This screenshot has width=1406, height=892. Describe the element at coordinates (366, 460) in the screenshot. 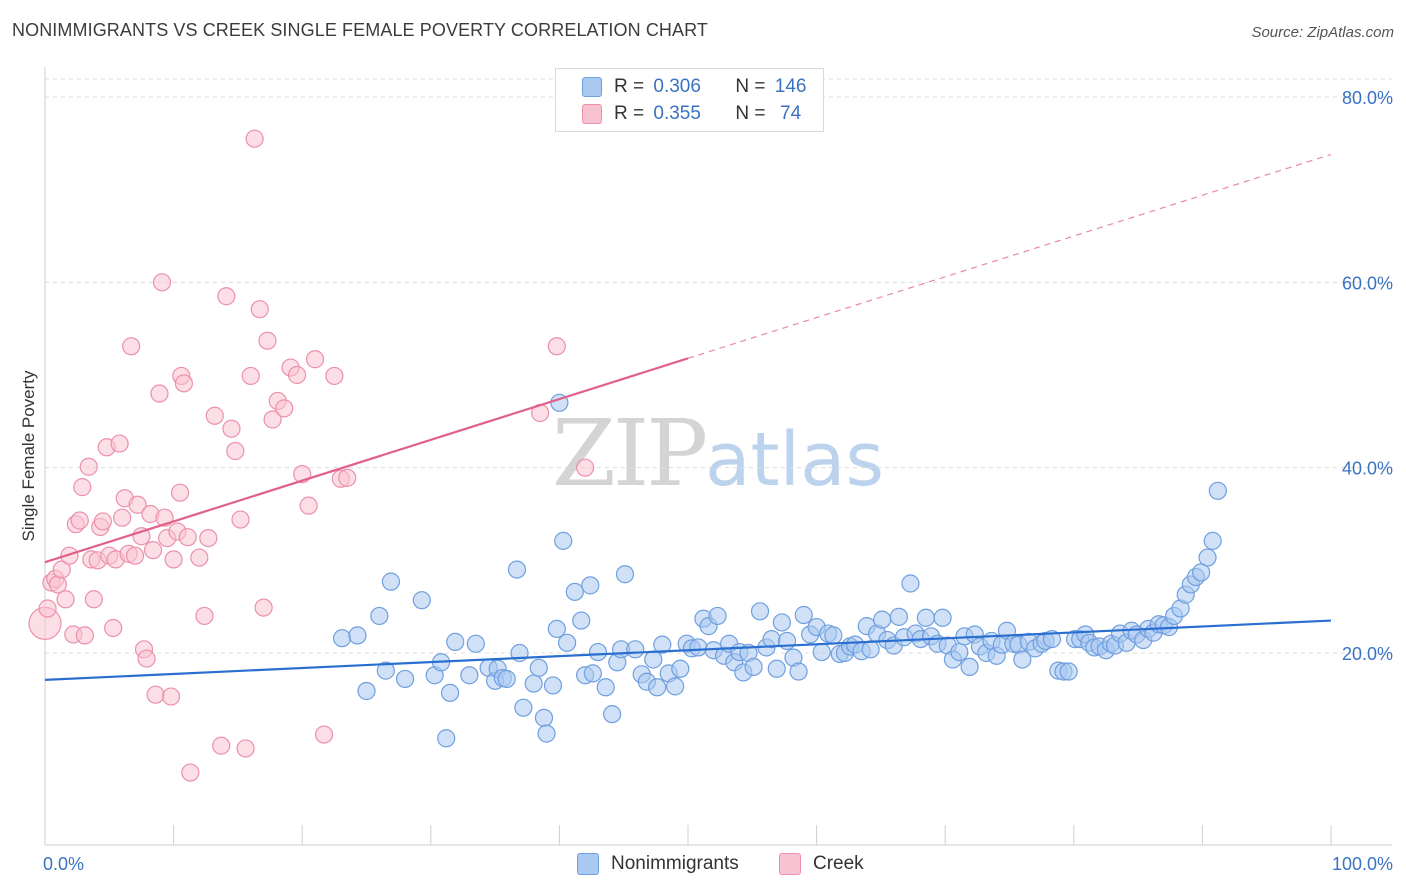

I see `trendline-creek` at that location.